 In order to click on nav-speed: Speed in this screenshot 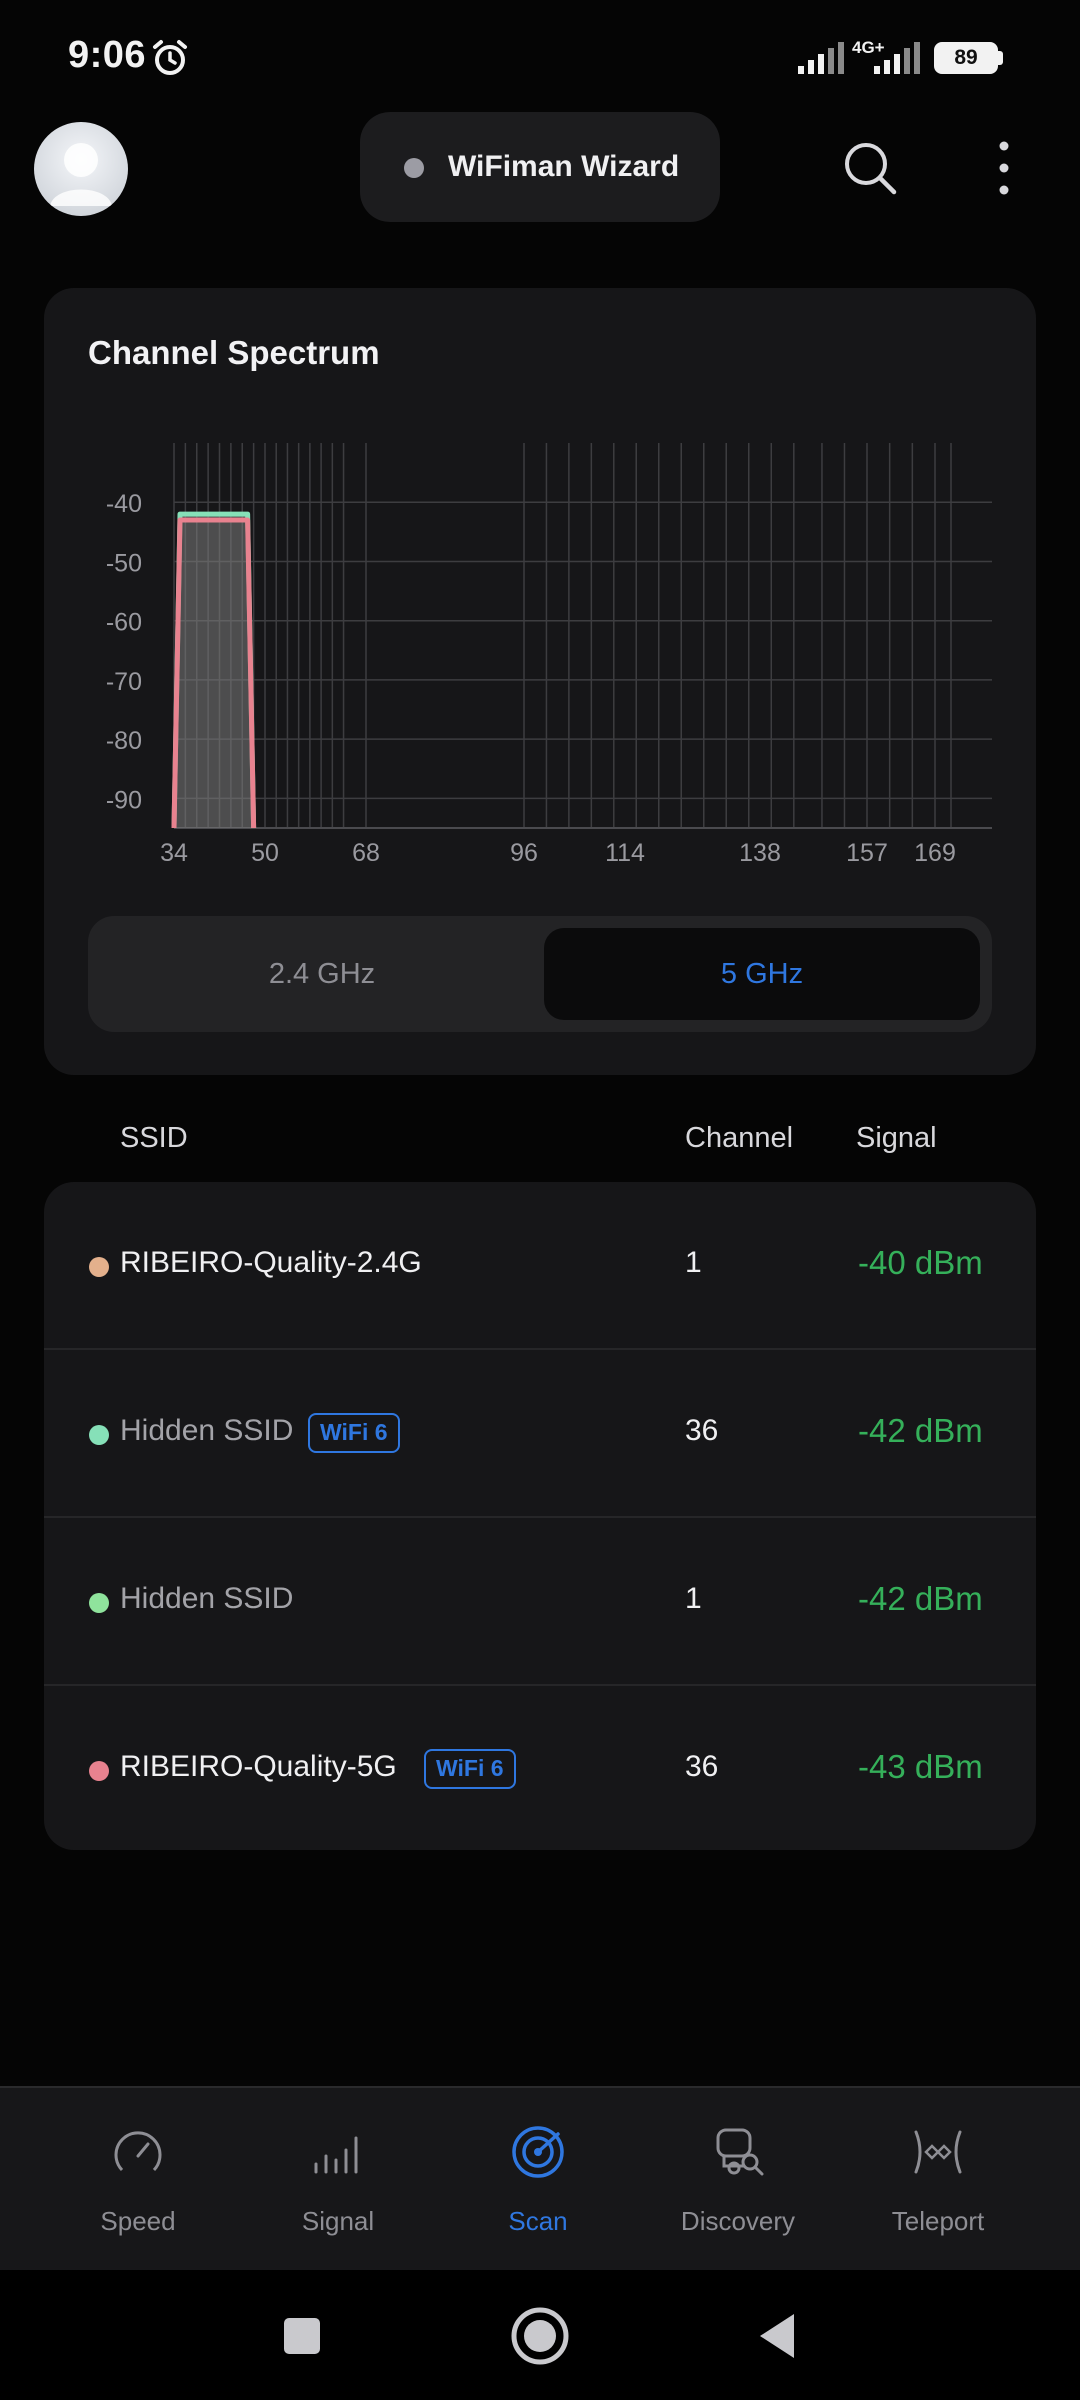, I will do `click(138, 2180)`.